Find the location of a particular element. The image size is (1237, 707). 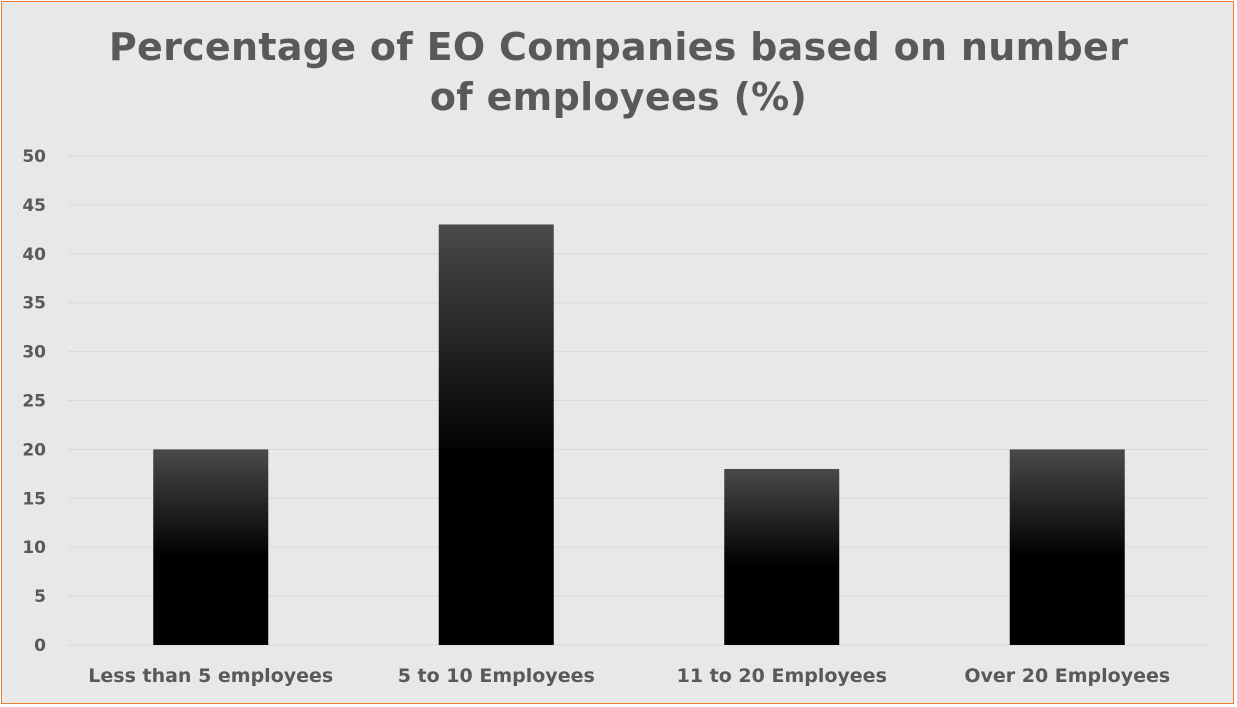

chart-title-line-2: of employees (%) is located at coordinates (618, 97).